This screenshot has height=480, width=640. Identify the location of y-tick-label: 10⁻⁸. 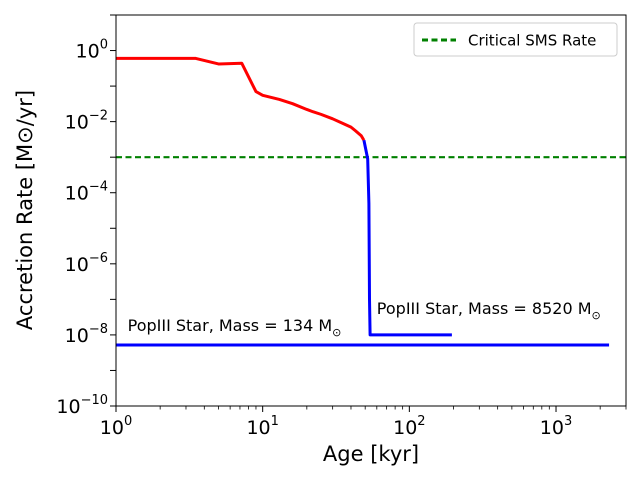
(86, 334).